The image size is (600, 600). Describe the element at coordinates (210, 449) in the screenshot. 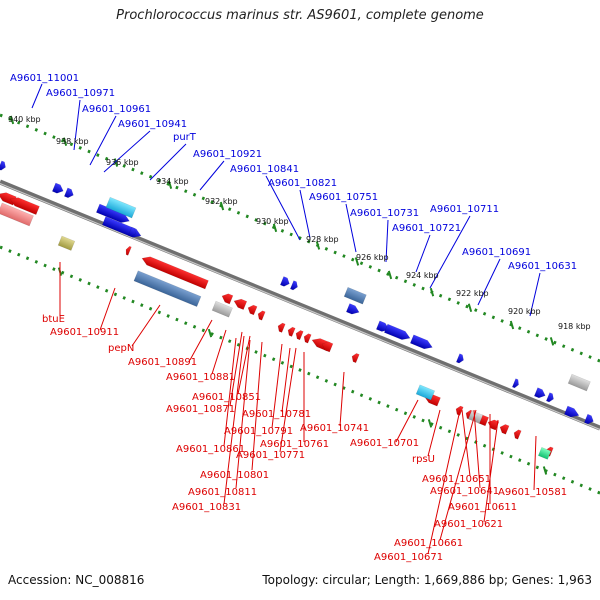

I see `reverse-gene-label: A9601_10861` at that location.